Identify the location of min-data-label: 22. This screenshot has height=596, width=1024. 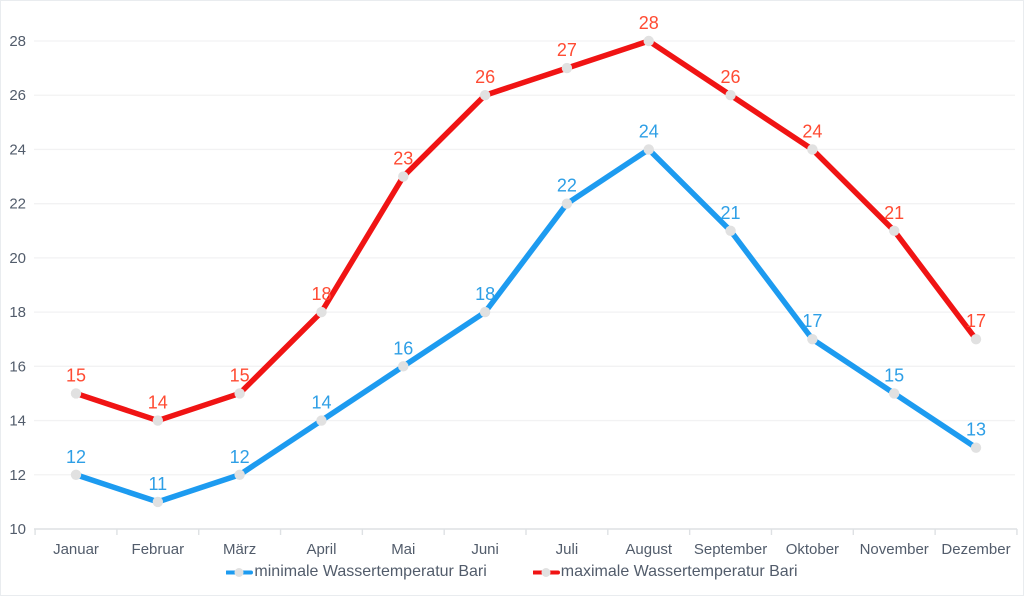
(567, 186).